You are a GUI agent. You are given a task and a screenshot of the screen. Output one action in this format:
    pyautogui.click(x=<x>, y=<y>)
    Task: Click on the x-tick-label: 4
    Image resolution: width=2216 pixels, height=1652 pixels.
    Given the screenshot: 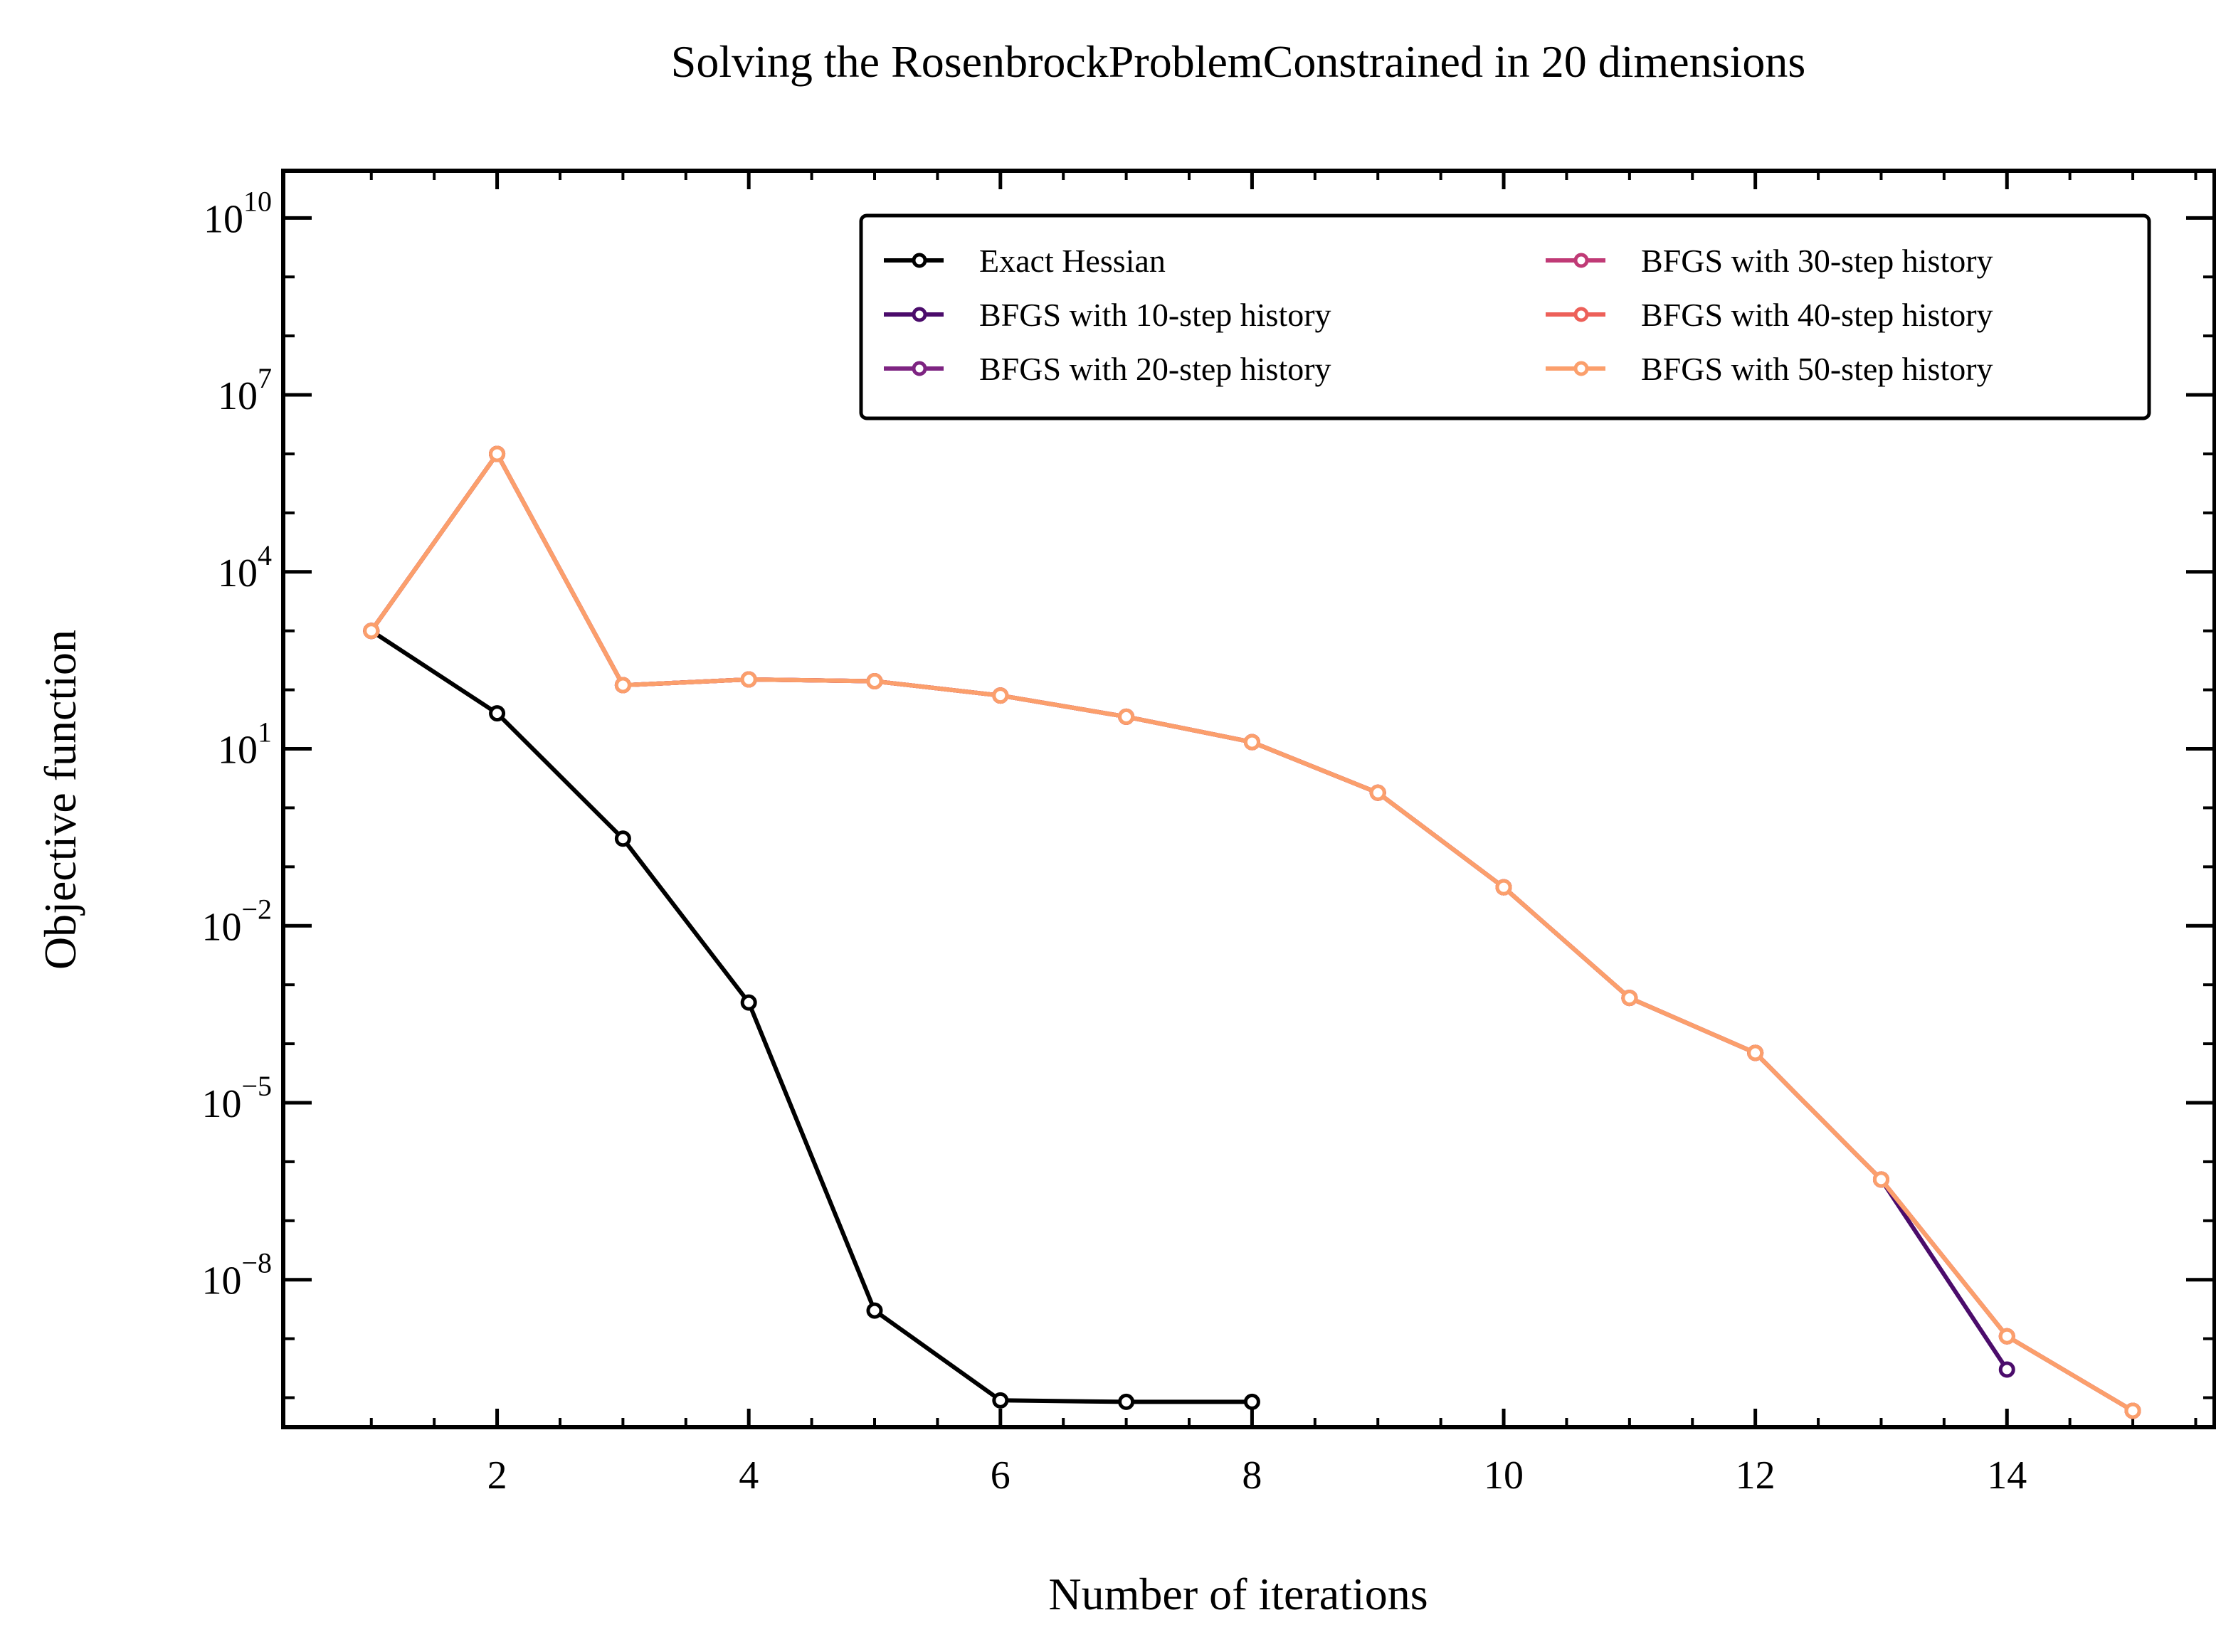 What is the action you would take?
    pyautogui.click(x=749, y=1476)
    